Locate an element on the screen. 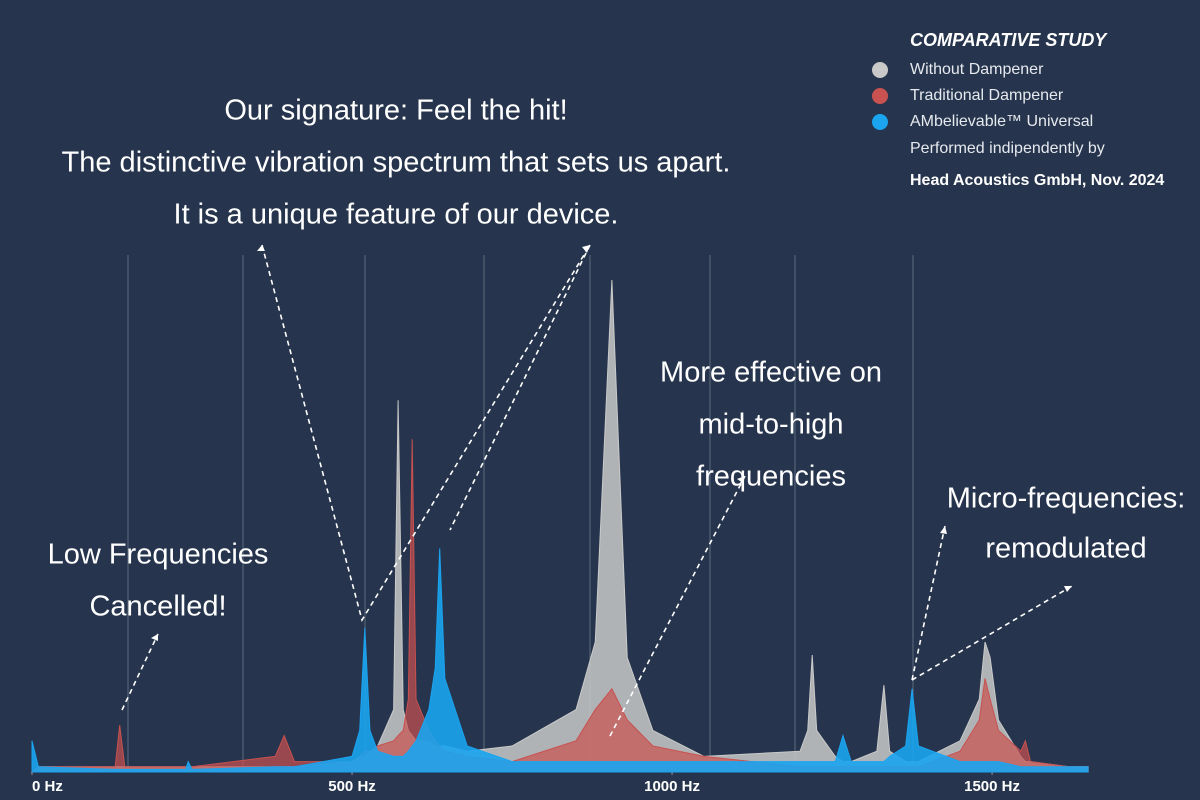 The image size is (1200, 800). annotation: remodulated is located at coordinates (1065, 549).